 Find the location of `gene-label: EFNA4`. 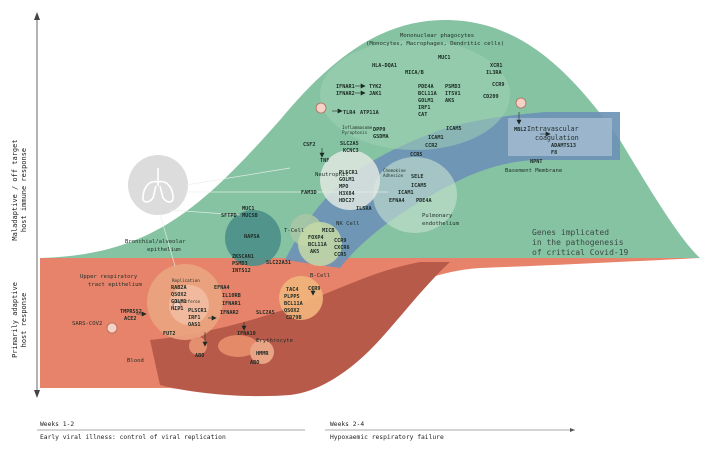

gene-label: EFNA4 is located at coordinates (397, 201).